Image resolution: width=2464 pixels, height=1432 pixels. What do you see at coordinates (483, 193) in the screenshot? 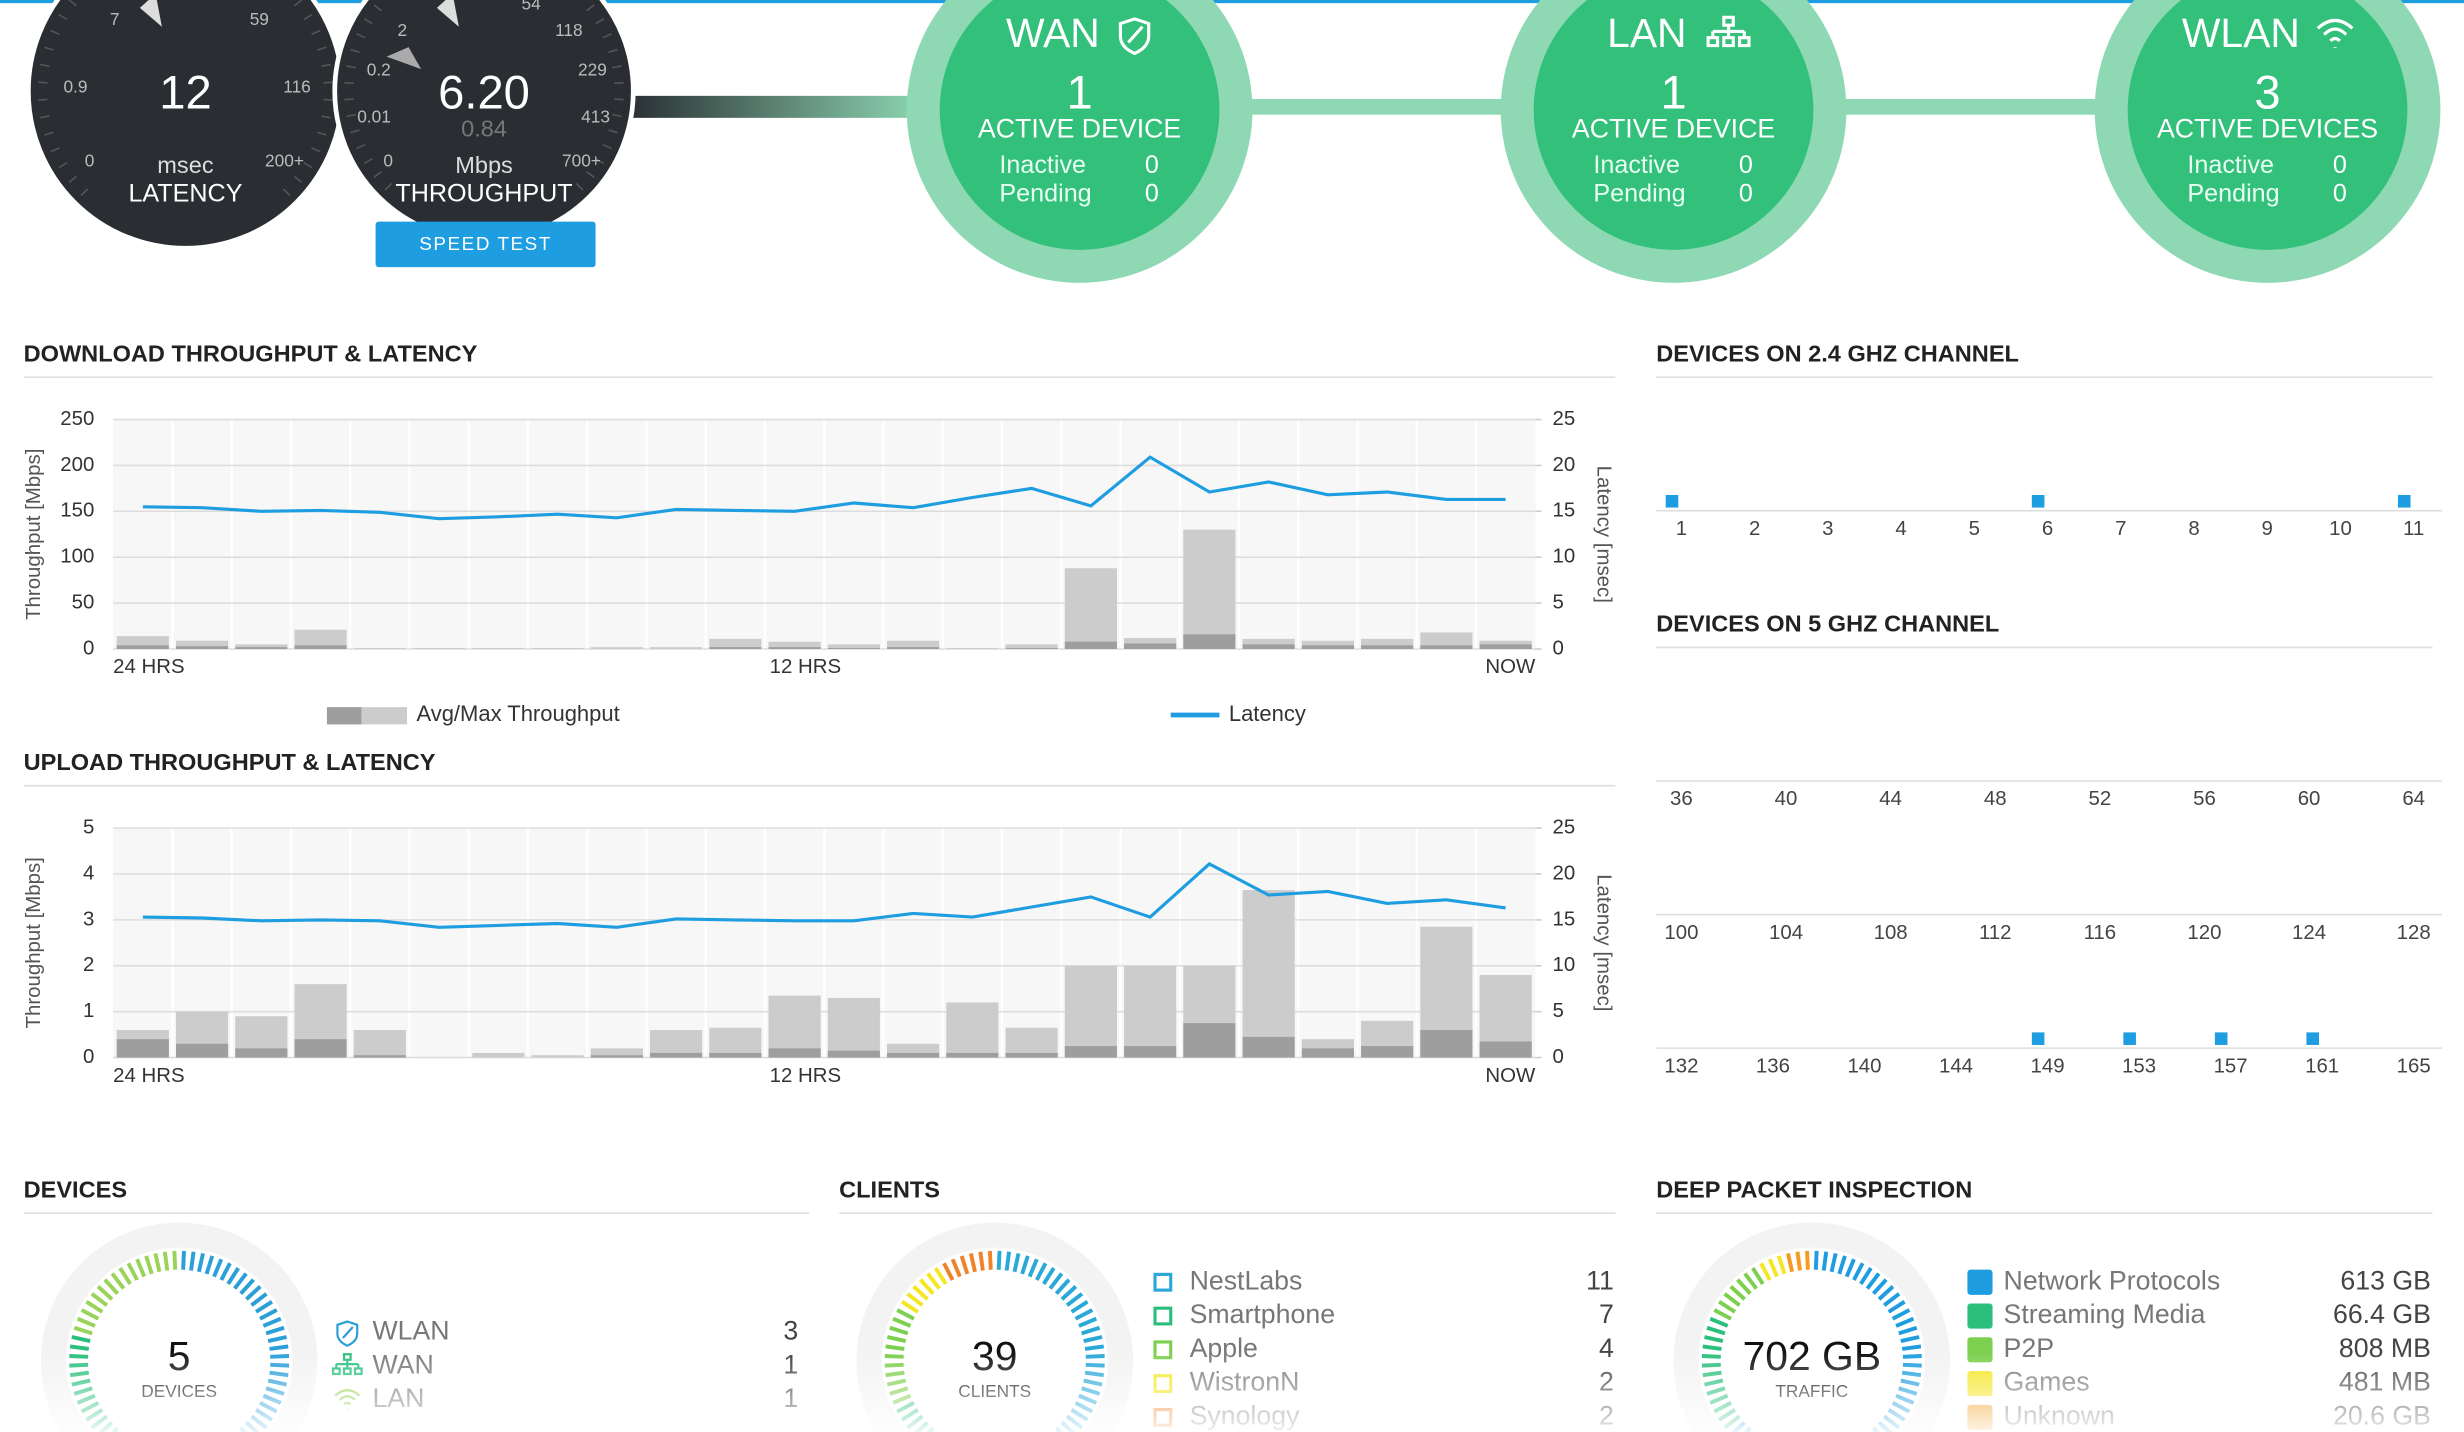
I see `gauge-label: THROUGHPUT` at bounding box center [483, 193].